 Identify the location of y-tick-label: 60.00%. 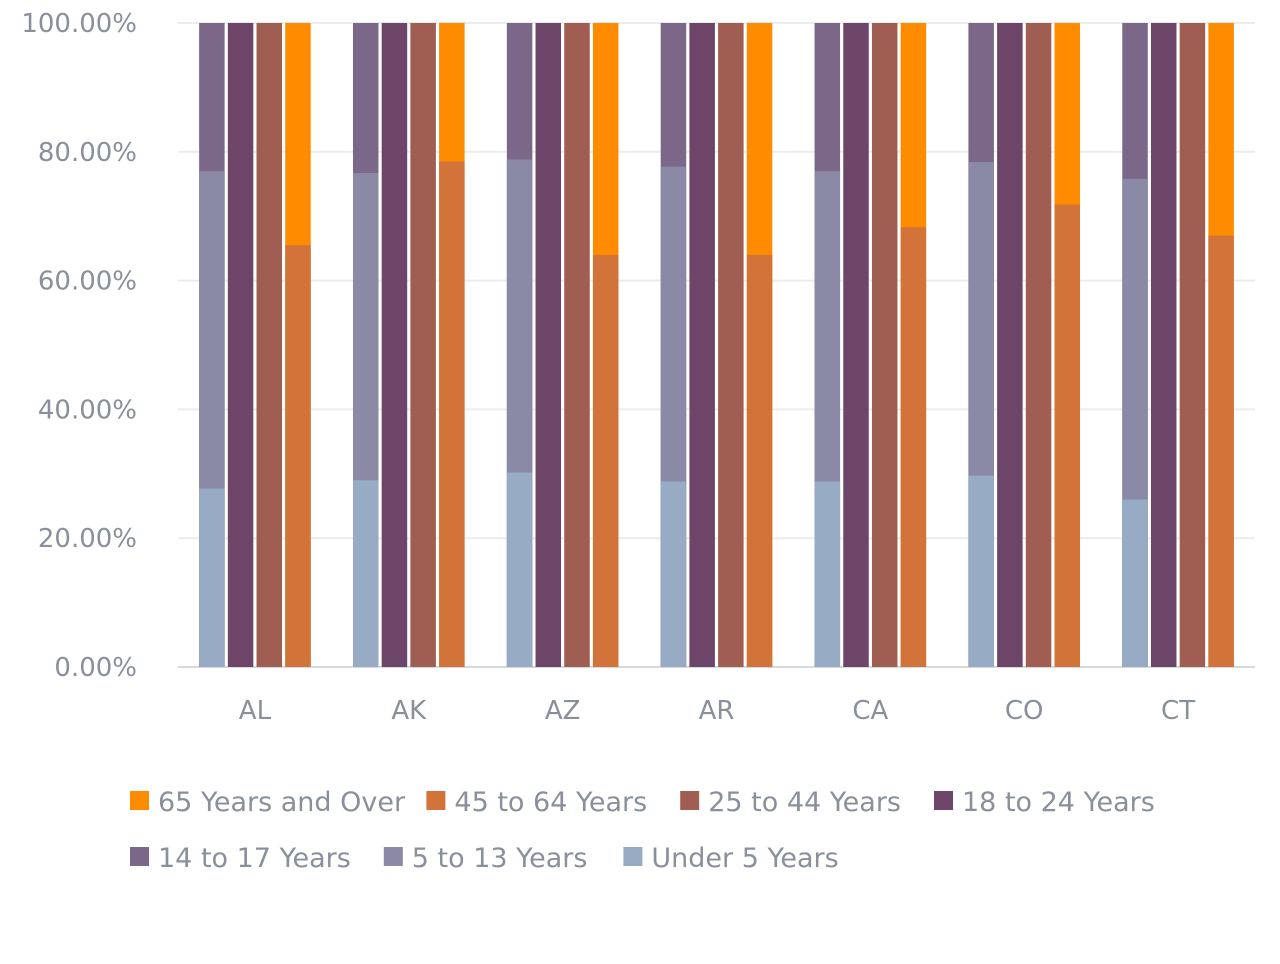
(87, 282).